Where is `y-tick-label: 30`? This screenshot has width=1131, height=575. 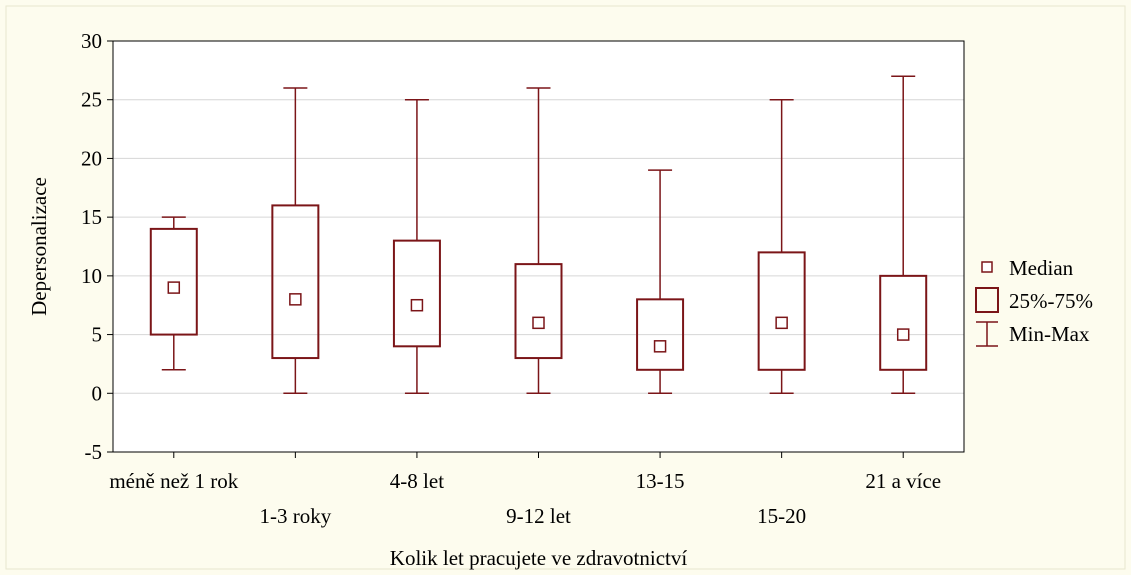 y-tick-label: 30 is located at coordinates (91, 41).